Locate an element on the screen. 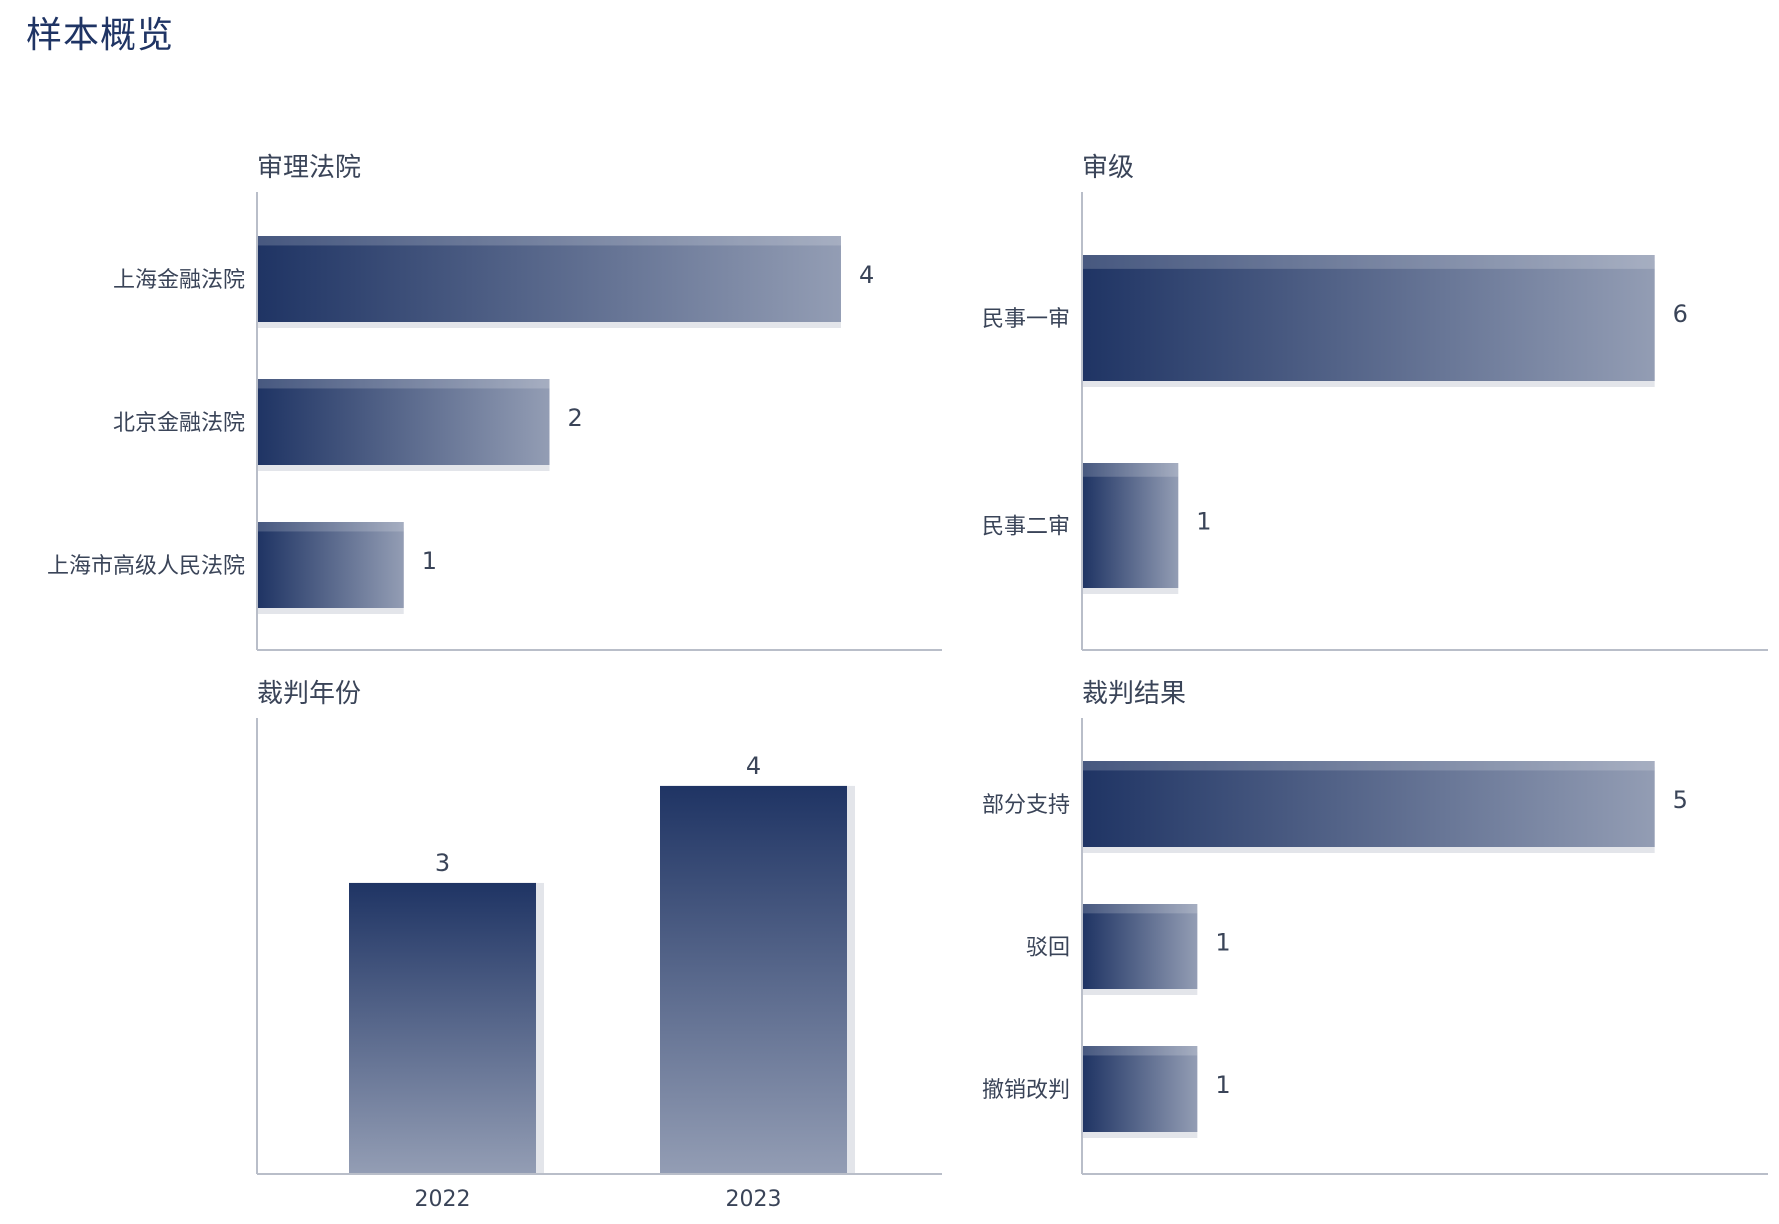  category-label: 驳回 is located at coordinates (1048, 948).